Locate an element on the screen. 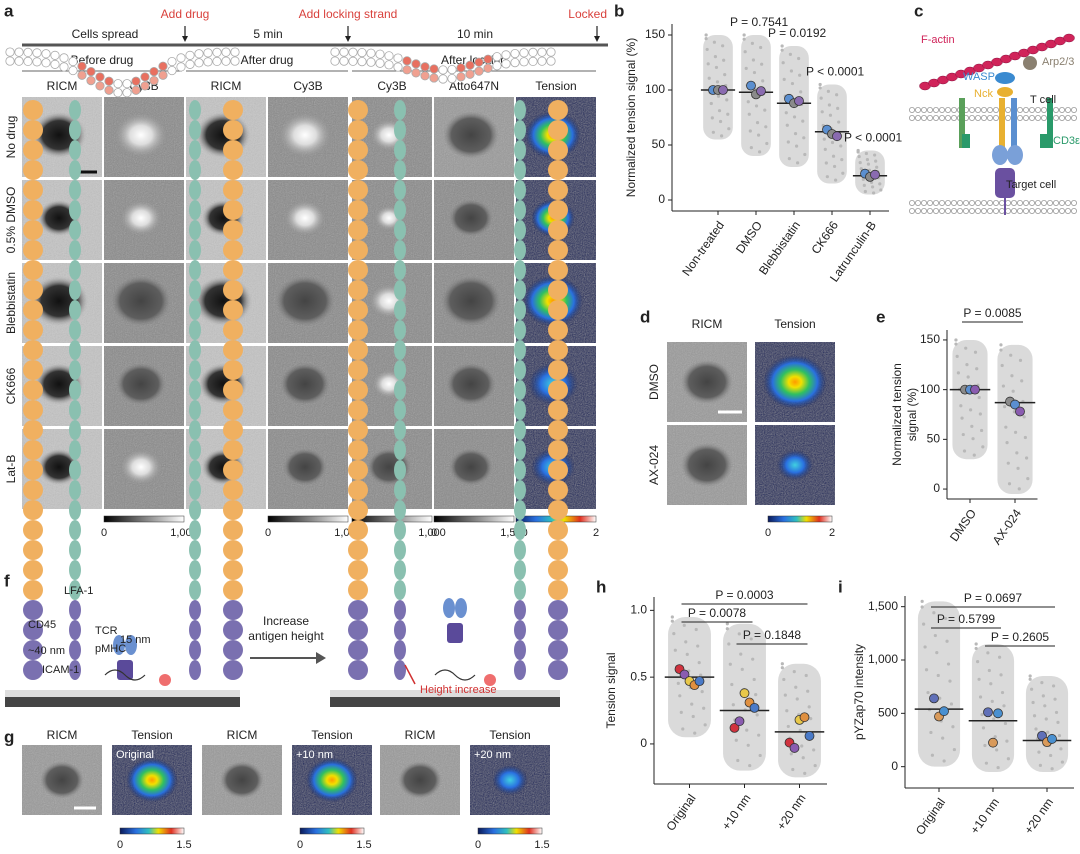 The height and width of the screenshot is (854, 1080). y-tick-label: 1,000 is located at coordinates (883, 659).